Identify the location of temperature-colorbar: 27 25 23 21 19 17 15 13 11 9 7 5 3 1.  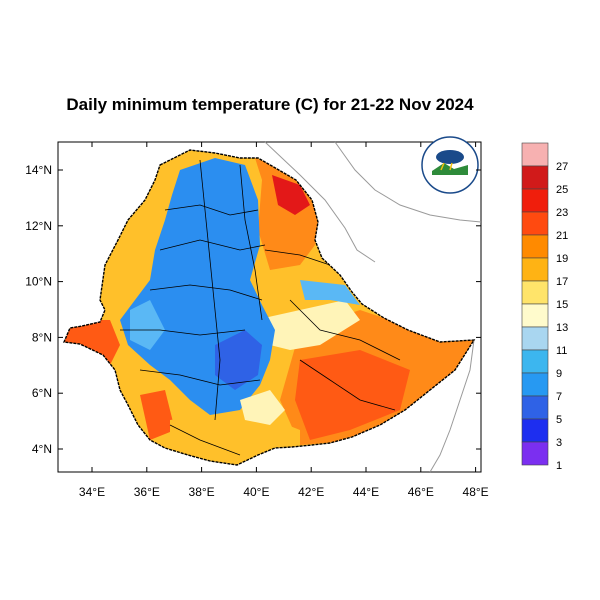
(544, 307).